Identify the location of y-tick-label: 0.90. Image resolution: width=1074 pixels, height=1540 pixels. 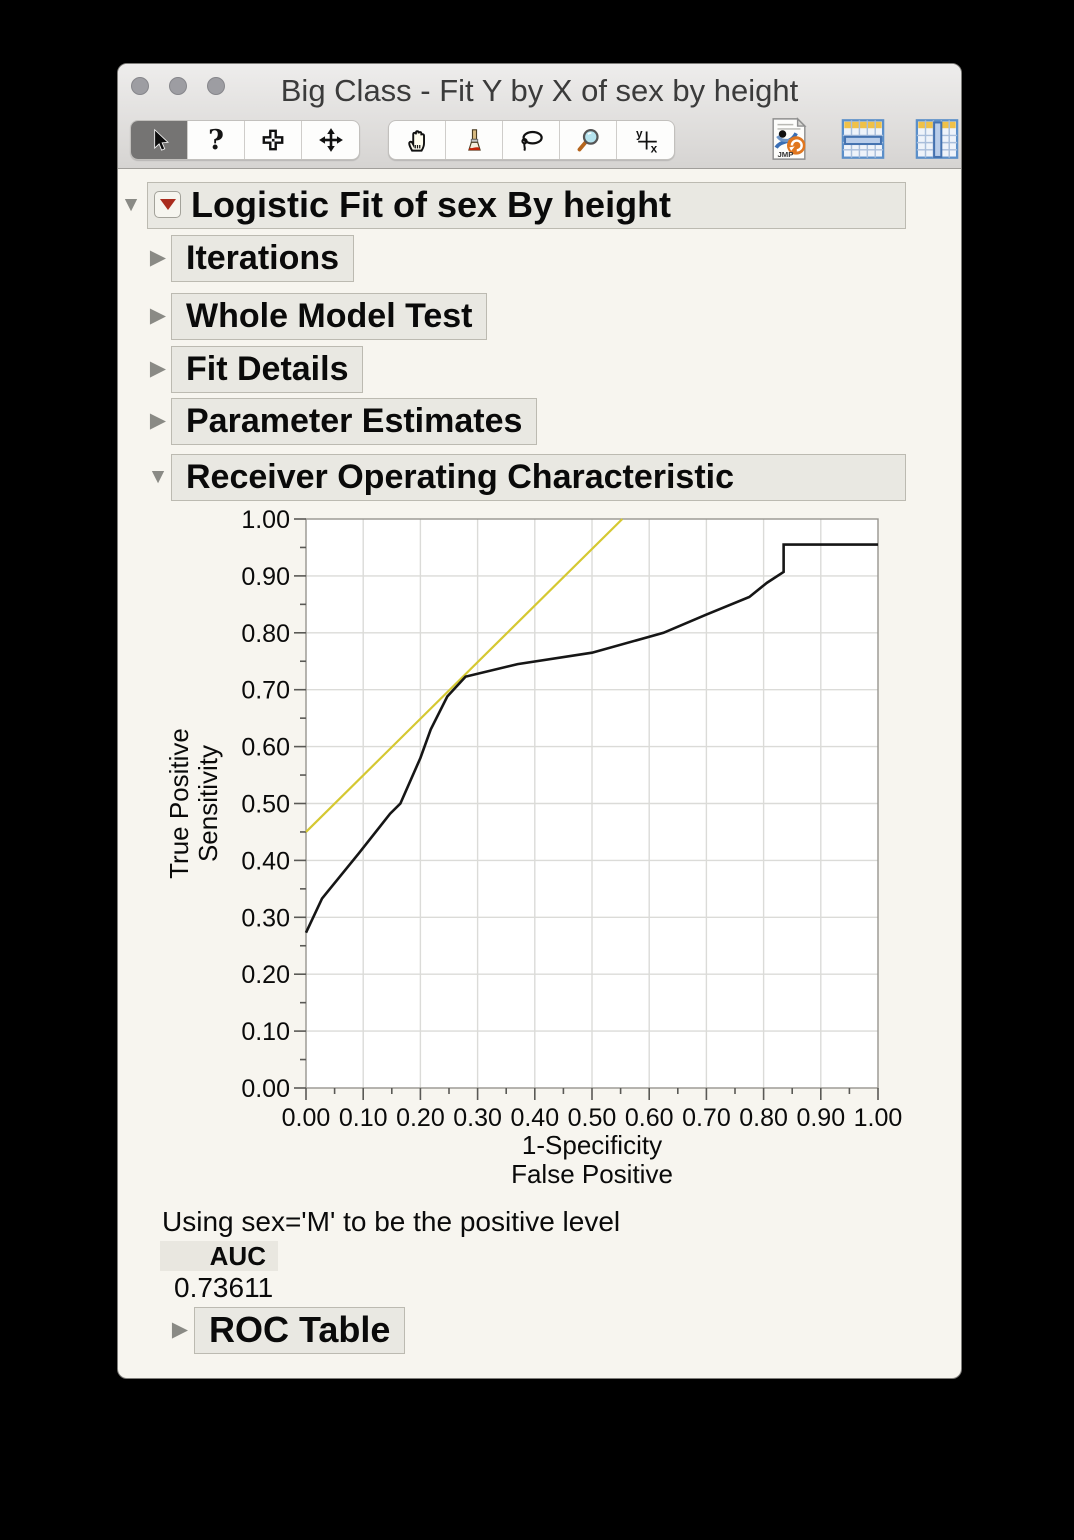
(265, 577).